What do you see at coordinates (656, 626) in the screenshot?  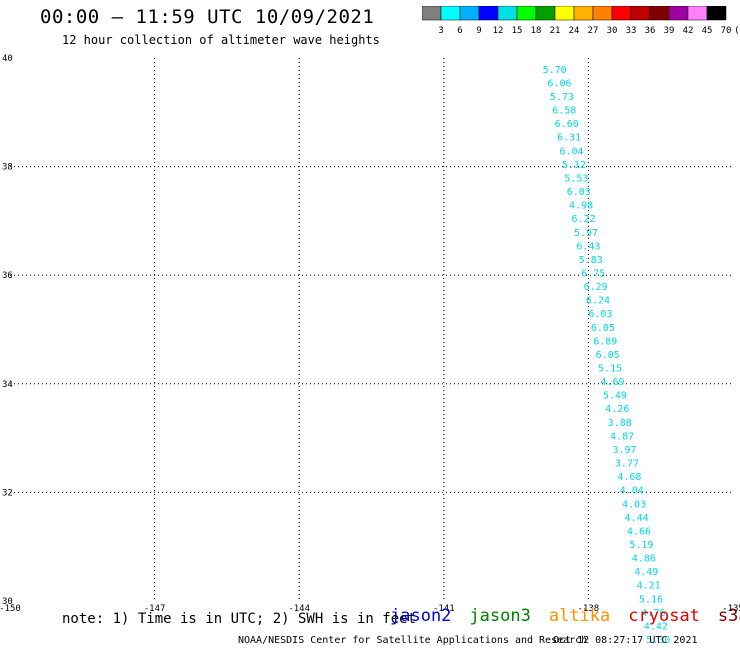 I see `swh-value-label: 4.42` at bounding box center [656, 626].